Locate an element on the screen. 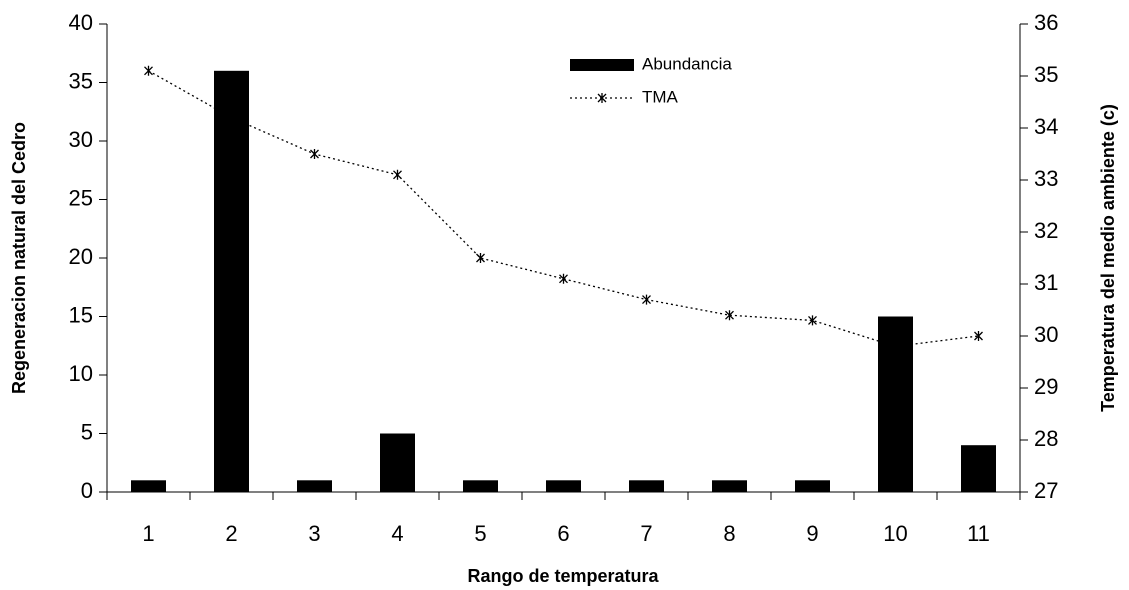 The height and width of the screenshot is (590, 1129). y-tick-label: 30 is located at coordinates (81, 139).